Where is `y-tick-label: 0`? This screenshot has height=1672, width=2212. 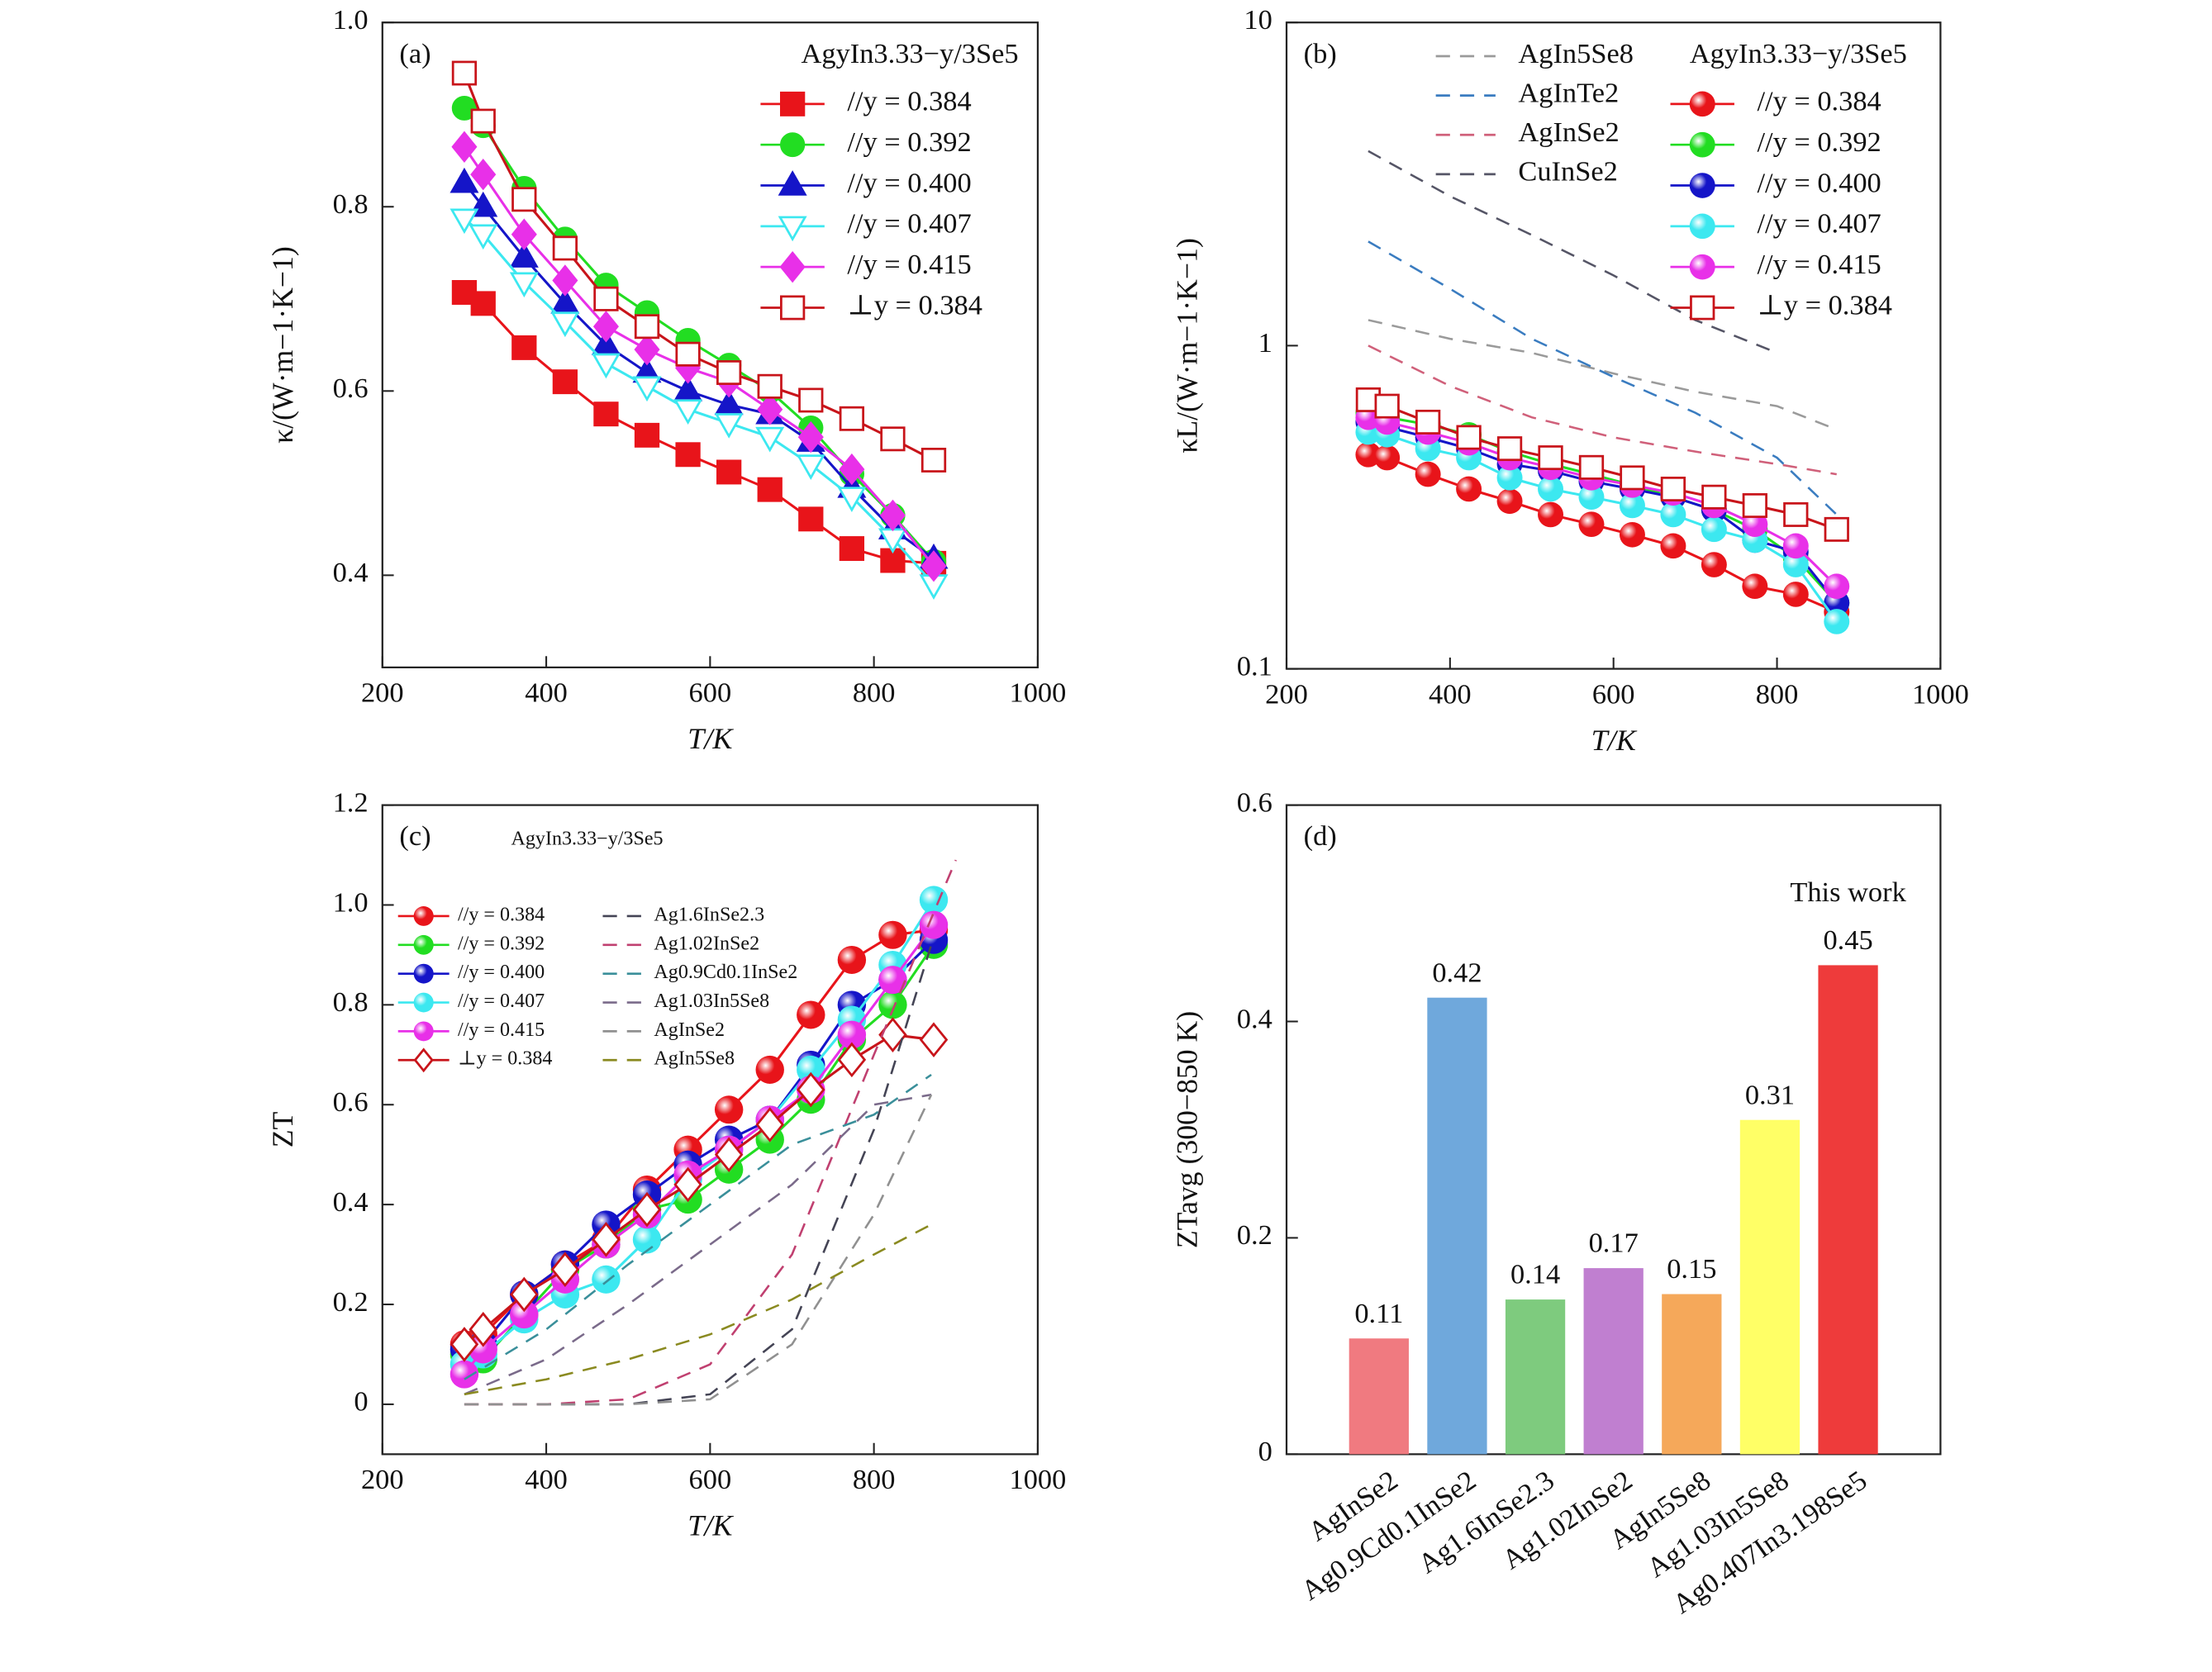
y-tick-label: 0 is located at coordinates (1265, 1452).